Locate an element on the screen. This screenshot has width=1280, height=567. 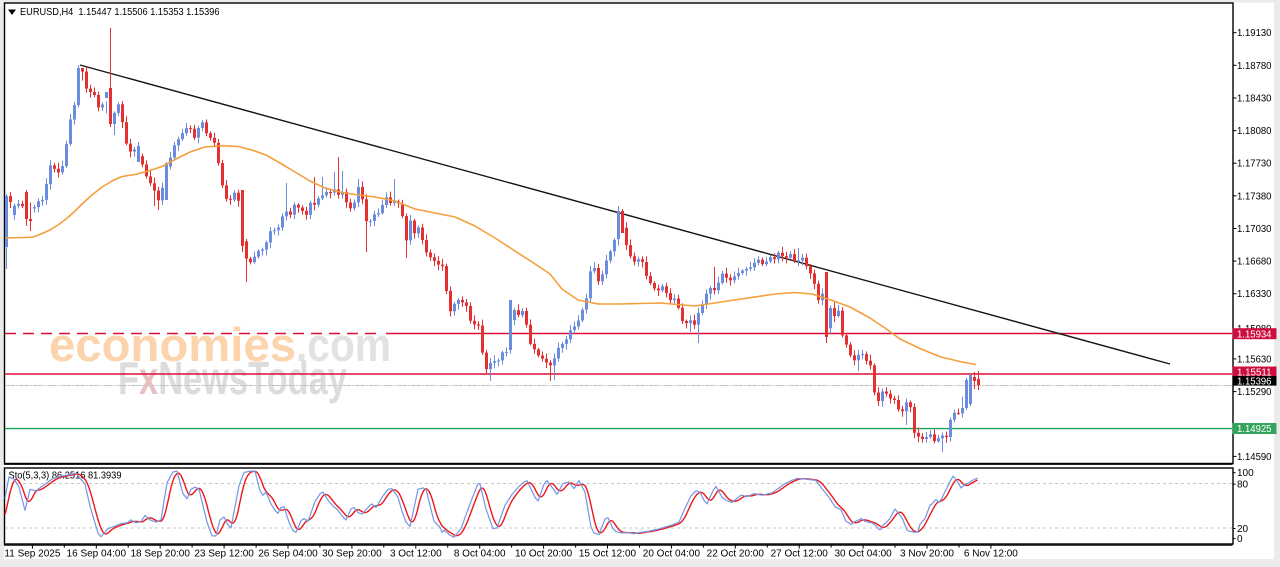
svg-text: 1.19130 is located at coordinates (1254, 33).